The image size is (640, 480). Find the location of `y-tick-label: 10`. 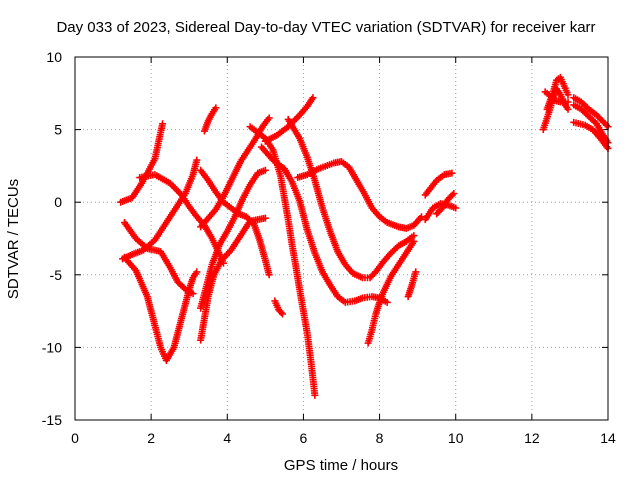

y-tick-label: 10 is located at coordinates (54, 57).